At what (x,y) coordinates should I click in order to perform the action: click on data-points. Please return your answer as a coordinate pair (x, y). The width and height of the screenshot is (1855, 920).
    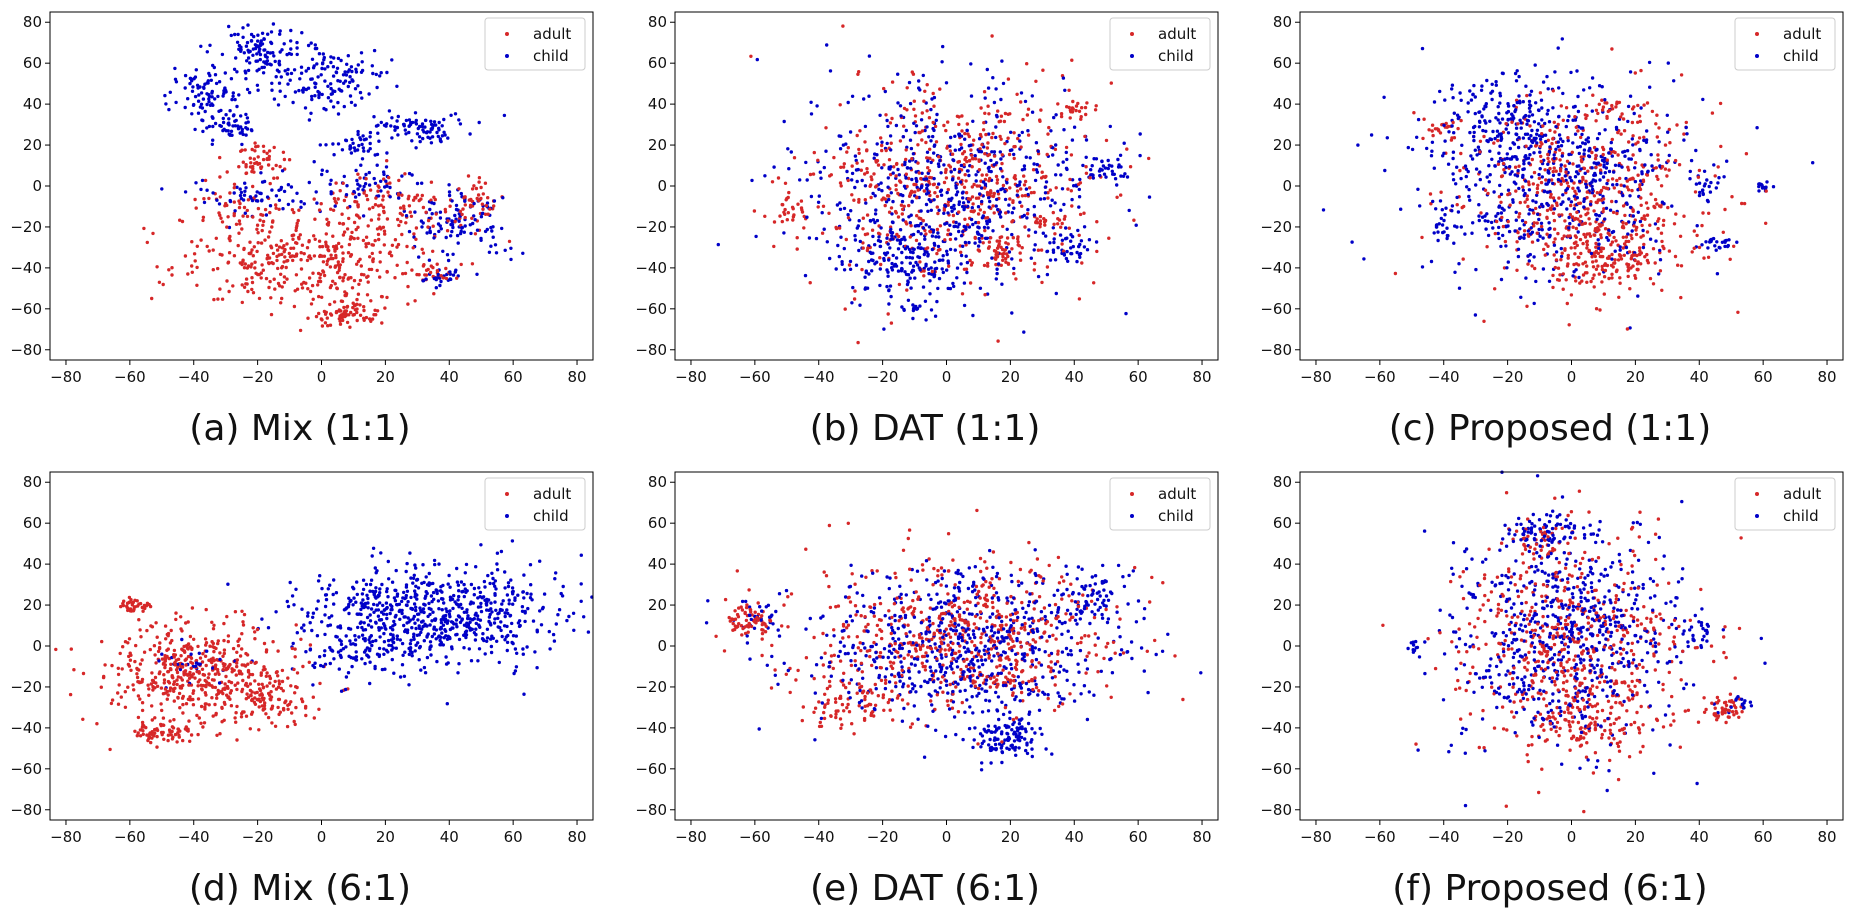
    Looking at the image, I should click on (1568, 183).